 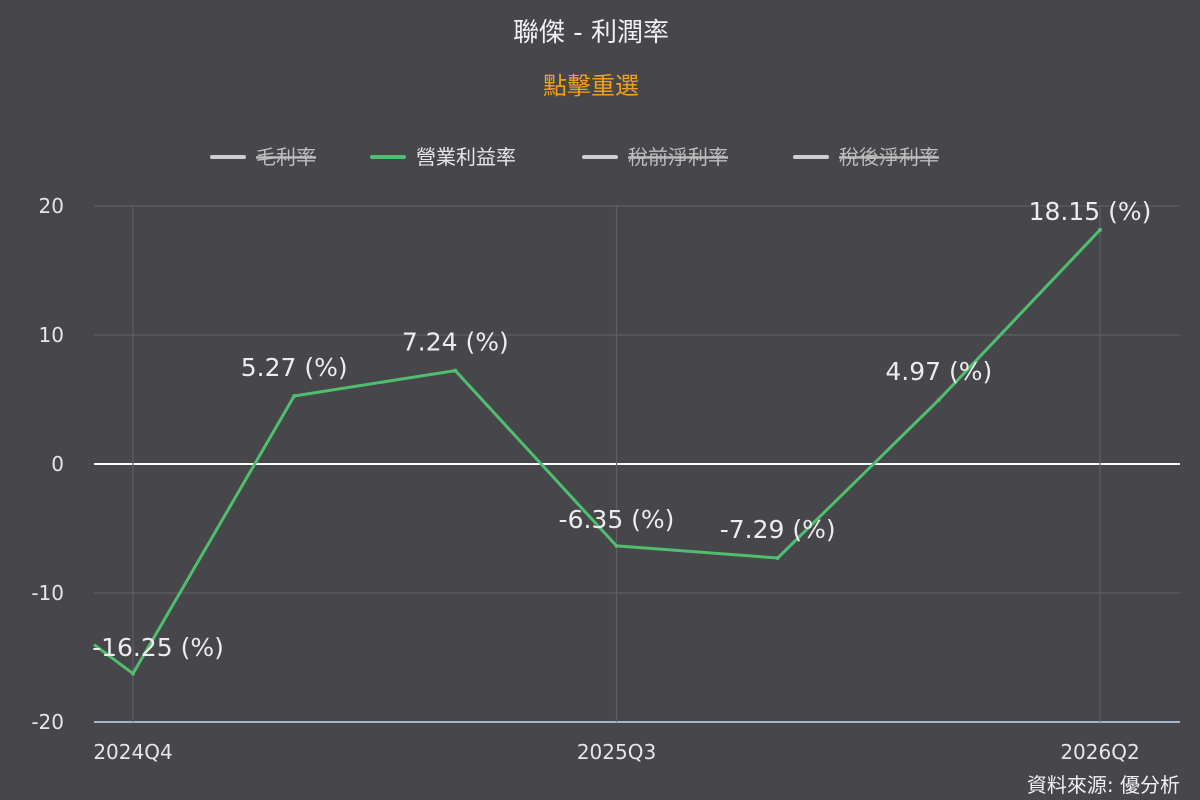 I want to click on y-tick-label: 10, so click(x=51, y=335).